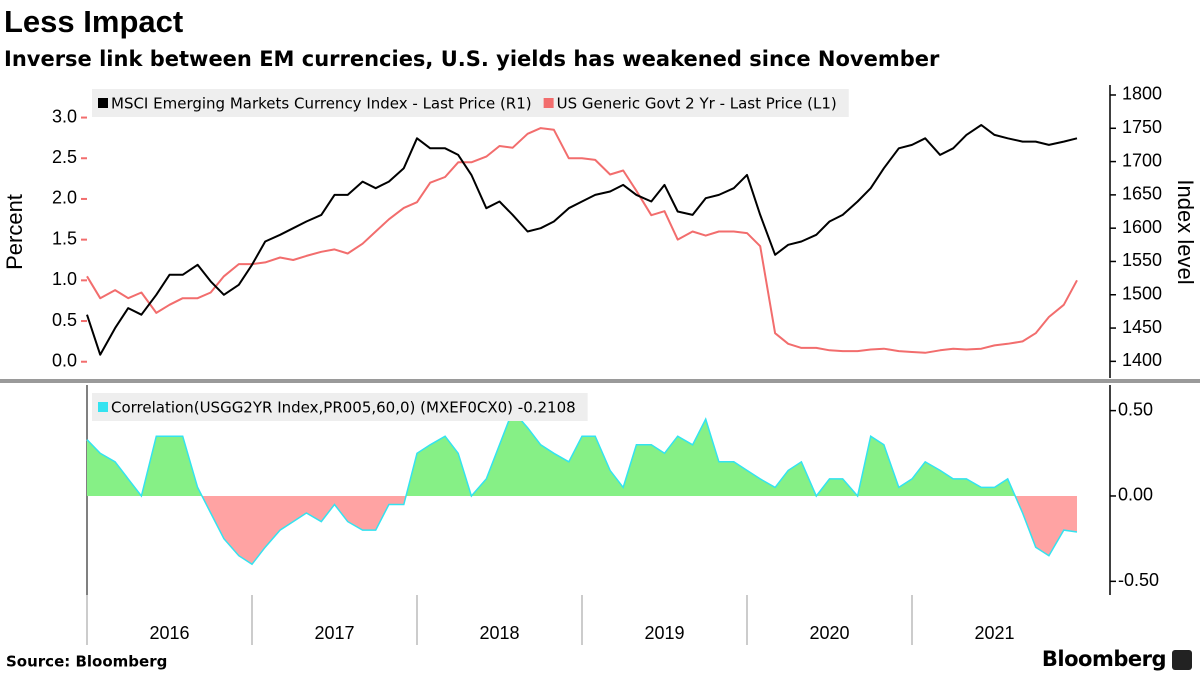  What do you see at coordinates (1142, 294) in the screenshot?
I see `y2-tick-label: 1500` at bounding box center [1142, 294].